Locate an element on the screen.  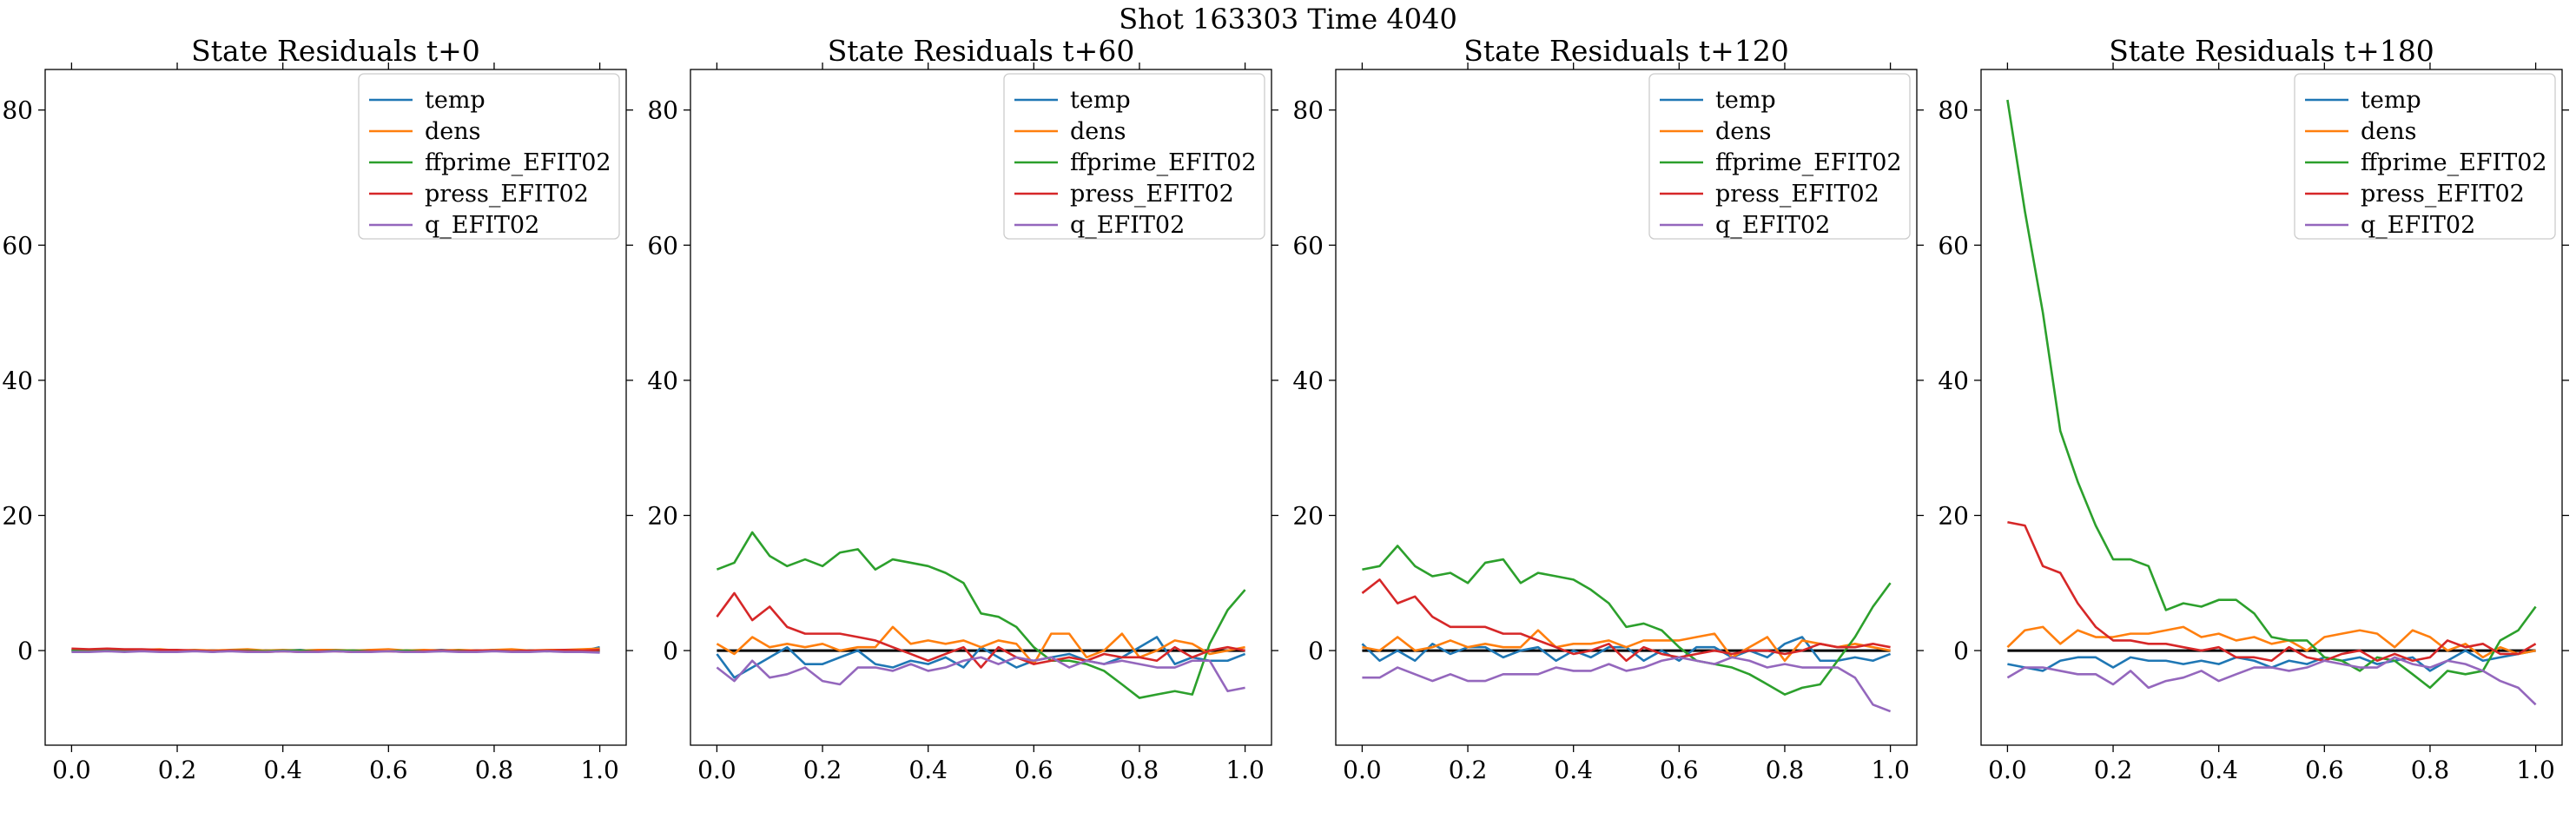
panel-title: State Residuals t+0 is located at coordinates (335, 51).